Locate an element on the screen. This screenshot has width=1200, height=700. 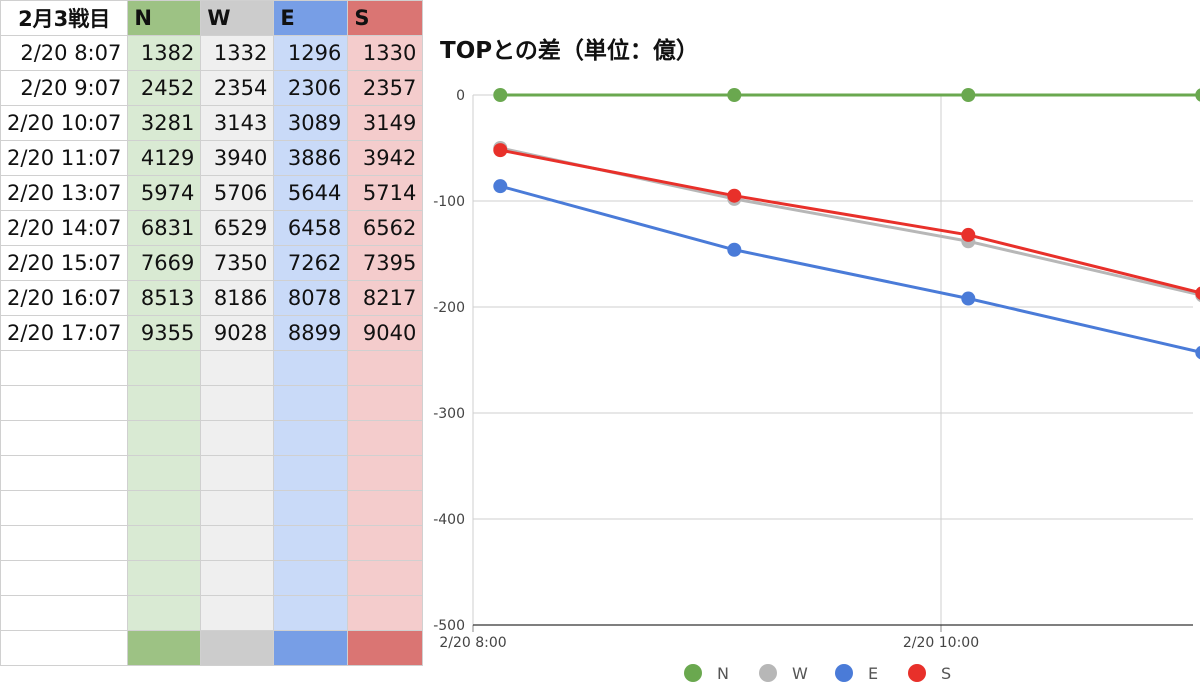
value-cell-n: 2452 is located at coordinates (164, 88).